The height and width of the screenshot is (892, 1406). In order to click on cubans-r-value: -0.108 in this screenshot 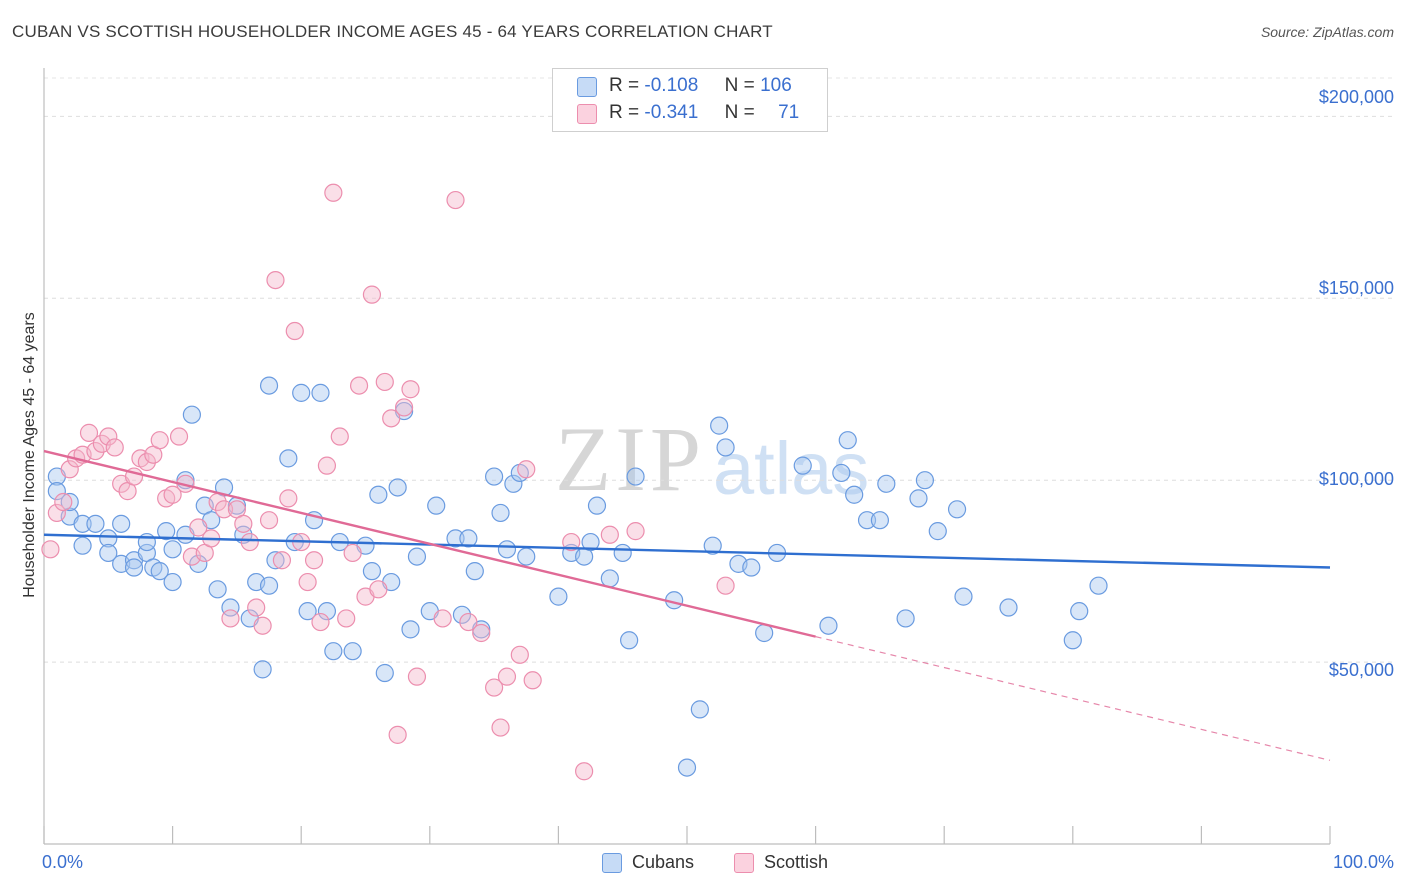, I will do `click(671, 85)`.